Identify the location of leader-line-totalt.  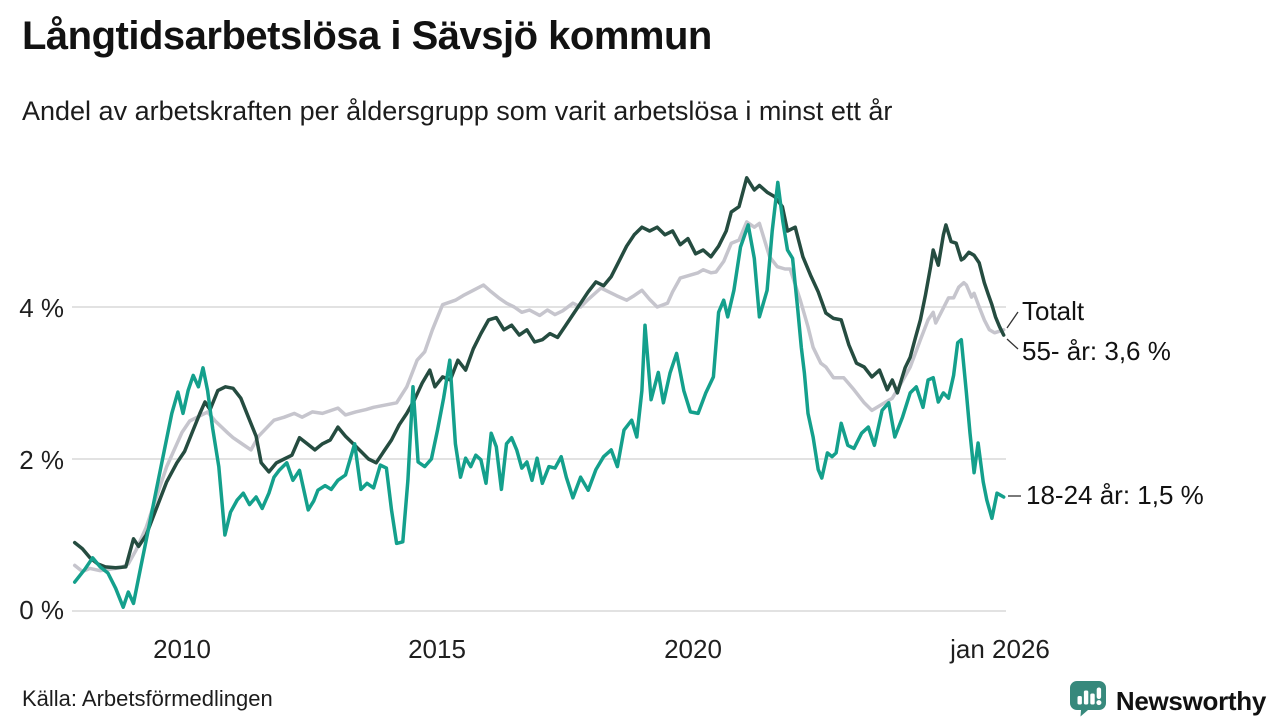
(1012, 320).